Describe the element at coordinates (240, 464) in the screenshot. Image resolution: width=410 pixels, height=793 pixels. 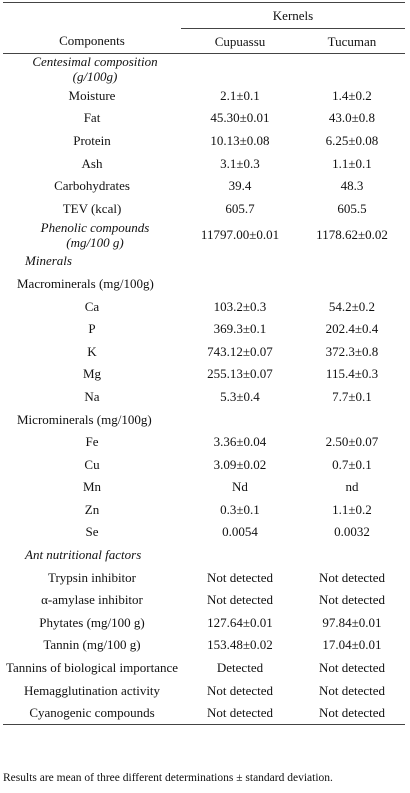
I see `value-cell: 3.09±0.02` at that location.